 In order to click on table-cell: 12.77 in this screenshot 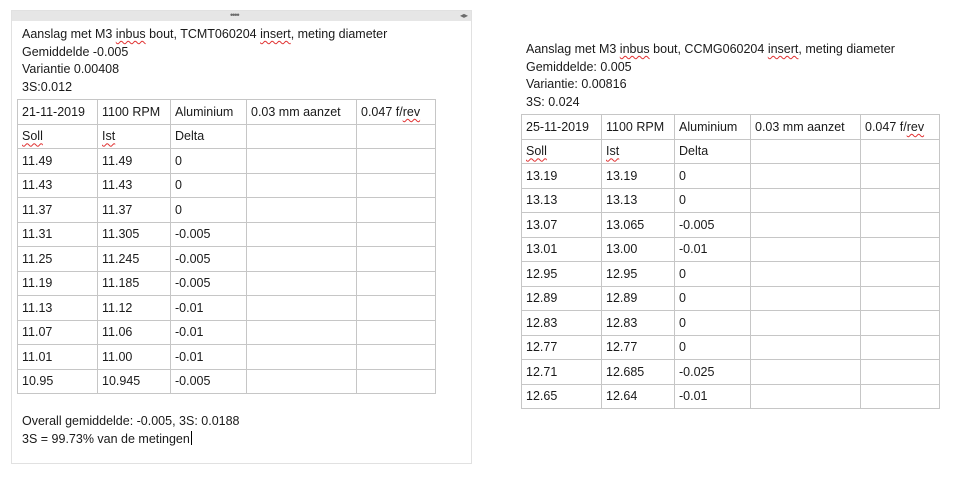, I will do `click(561, 347)`.